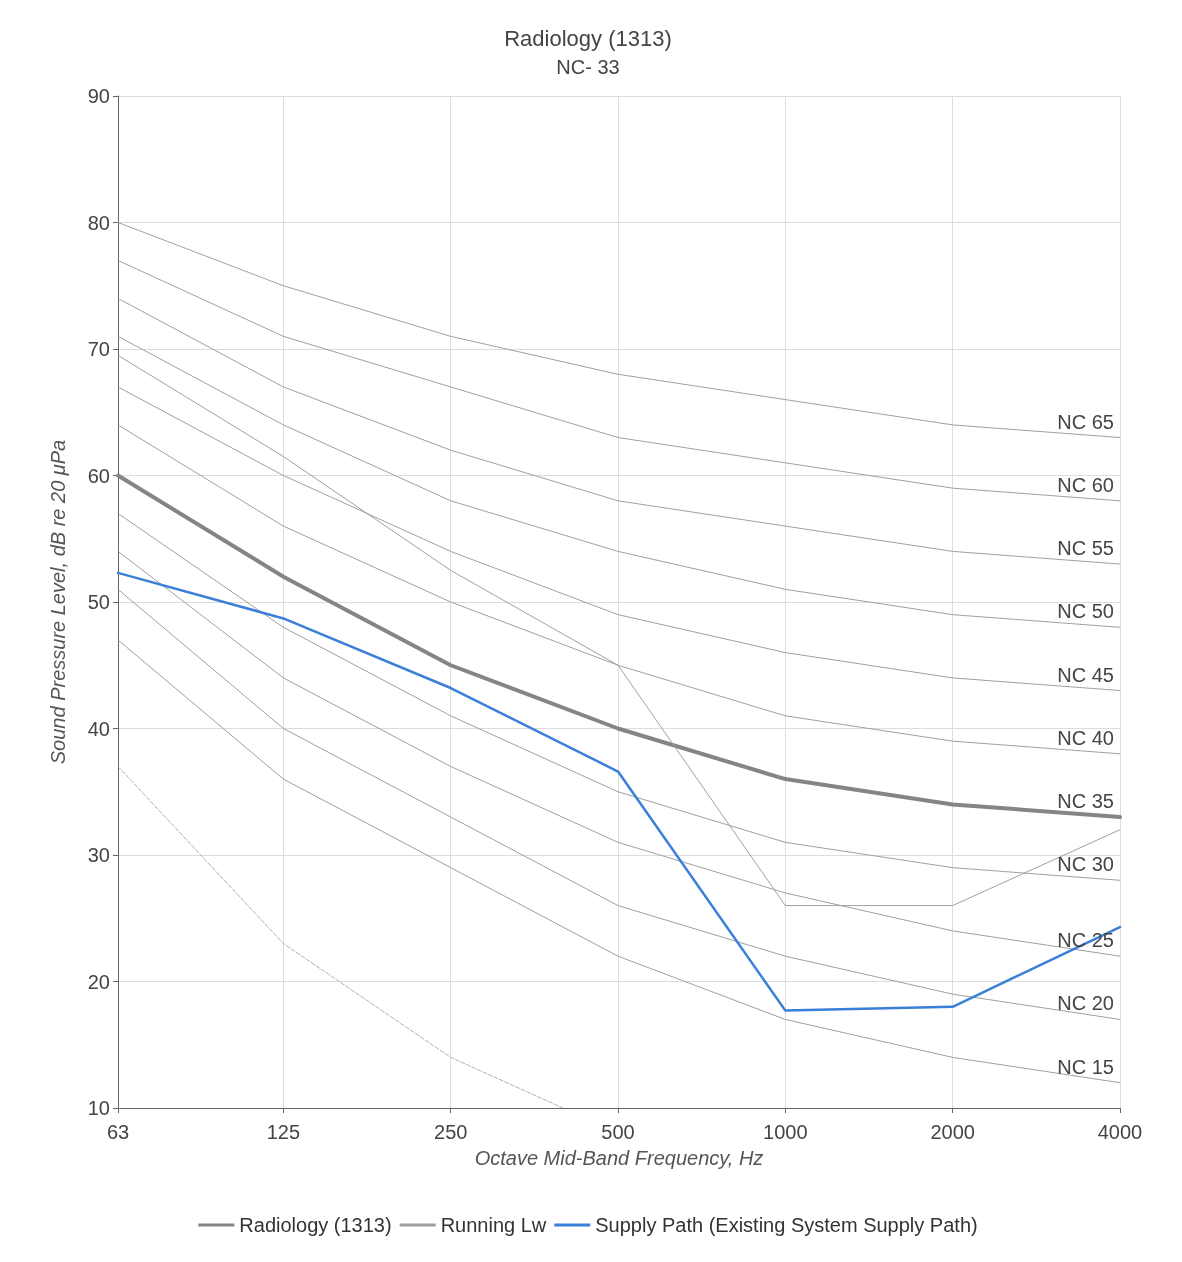 The height and width of the screenshot is (1262, 1182). What do you see at coordinates (98, 96) in the screenshot?
I see `y-tick-label: 90` at bounding box center [98, 96].